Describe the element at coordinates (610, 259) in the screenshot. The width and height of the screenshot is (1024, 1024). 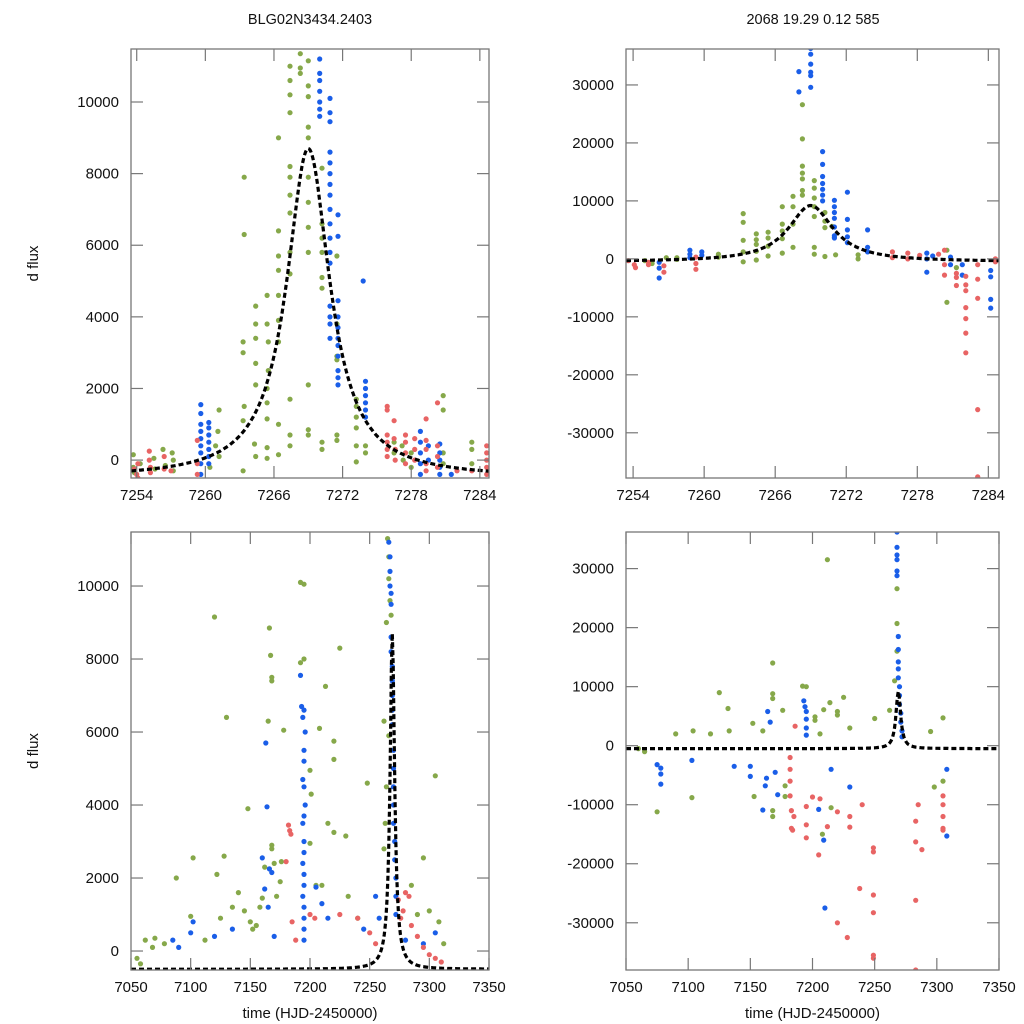
I see `y-tick-label: 0` at that location.